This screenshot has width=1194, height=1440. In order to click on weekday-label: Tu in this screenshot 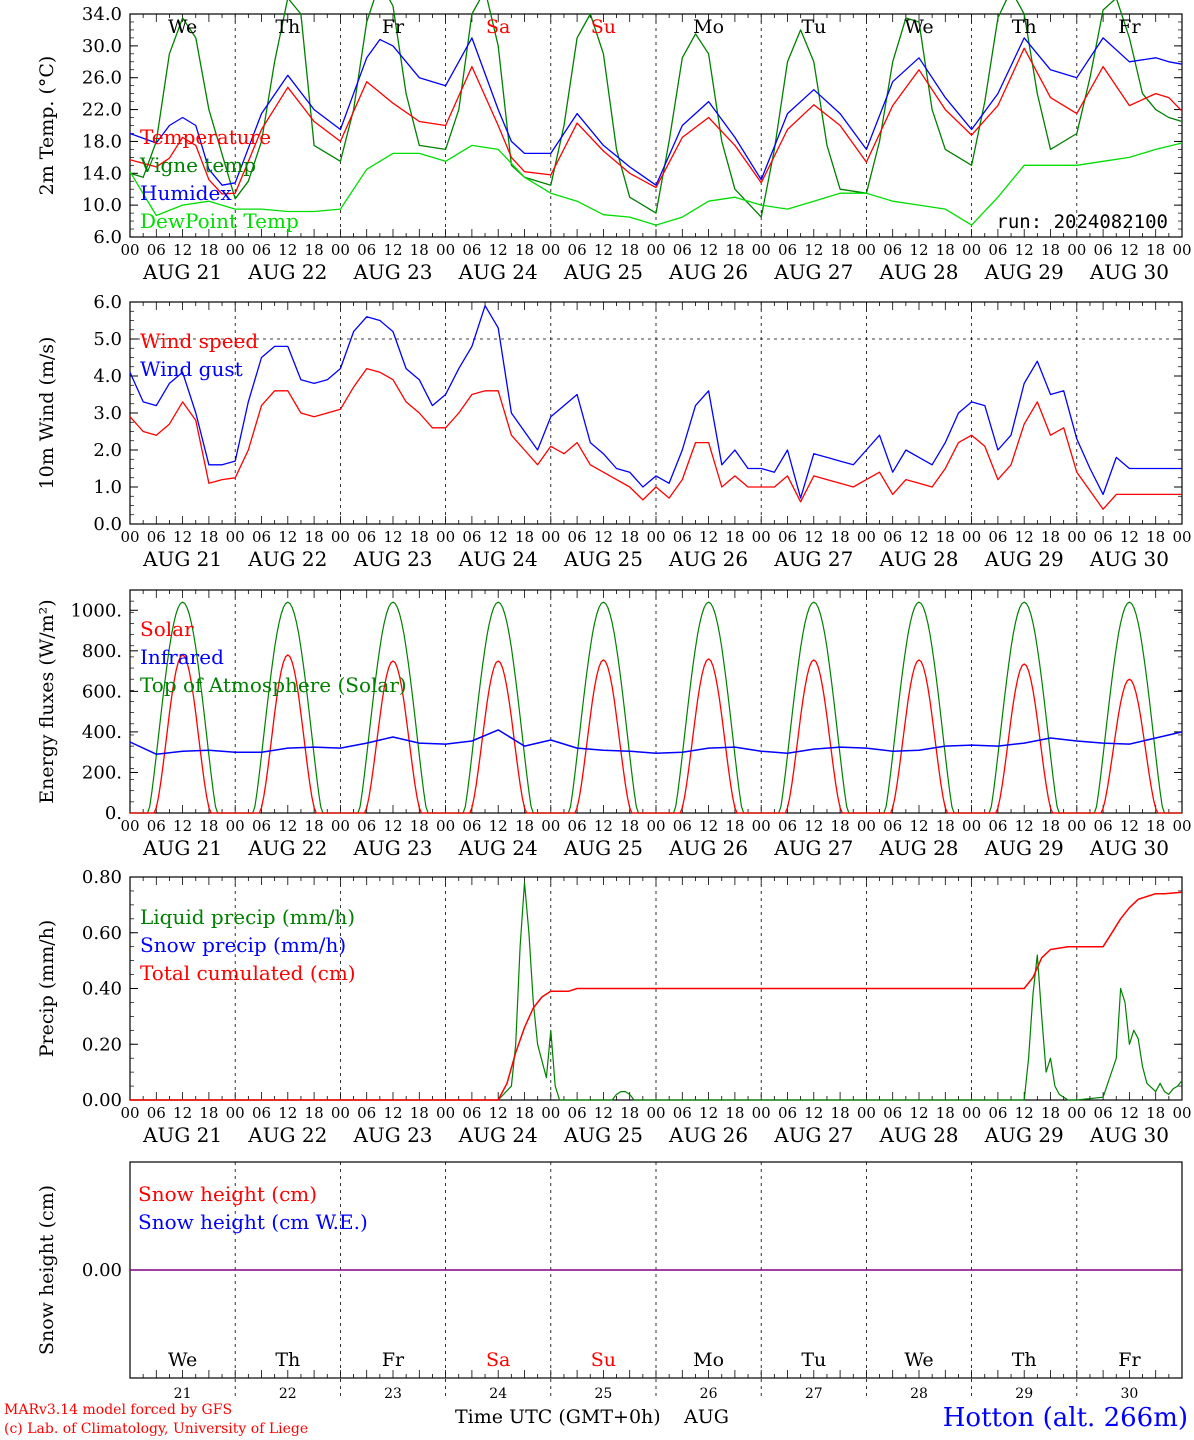, I will do `click(813, 27)`.